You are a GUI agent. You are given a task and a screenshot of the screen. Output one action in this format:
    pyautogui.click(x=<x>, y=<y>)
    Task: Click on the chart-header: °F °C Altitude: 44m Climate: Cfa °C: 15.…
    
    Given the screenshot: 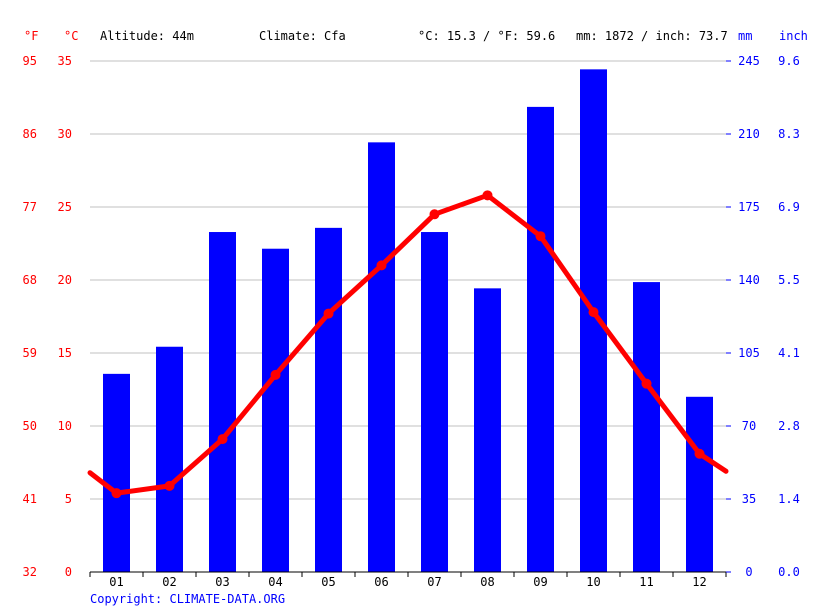 What is the action you would take?
    pyautogui.click(x=416, y=36)
    